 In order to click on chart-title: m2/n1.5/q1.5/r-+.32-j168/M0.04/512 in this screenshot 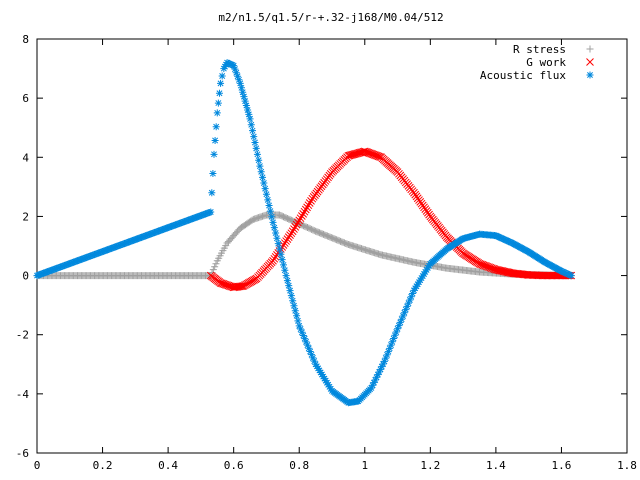, I will do `click(330, 17)`.